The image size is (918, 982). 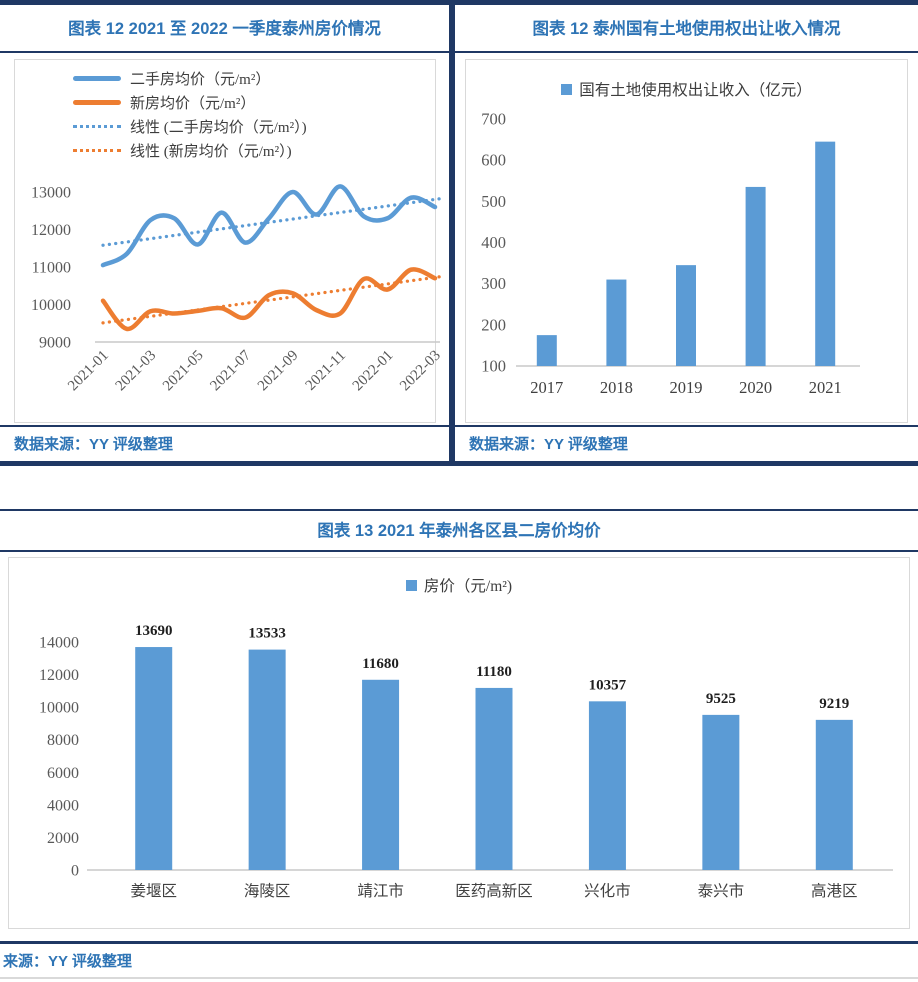 What do you see at coordinates (63, 740) in the screenshot?
I see `svg-text: 8000` at bounding box center [63, 740].